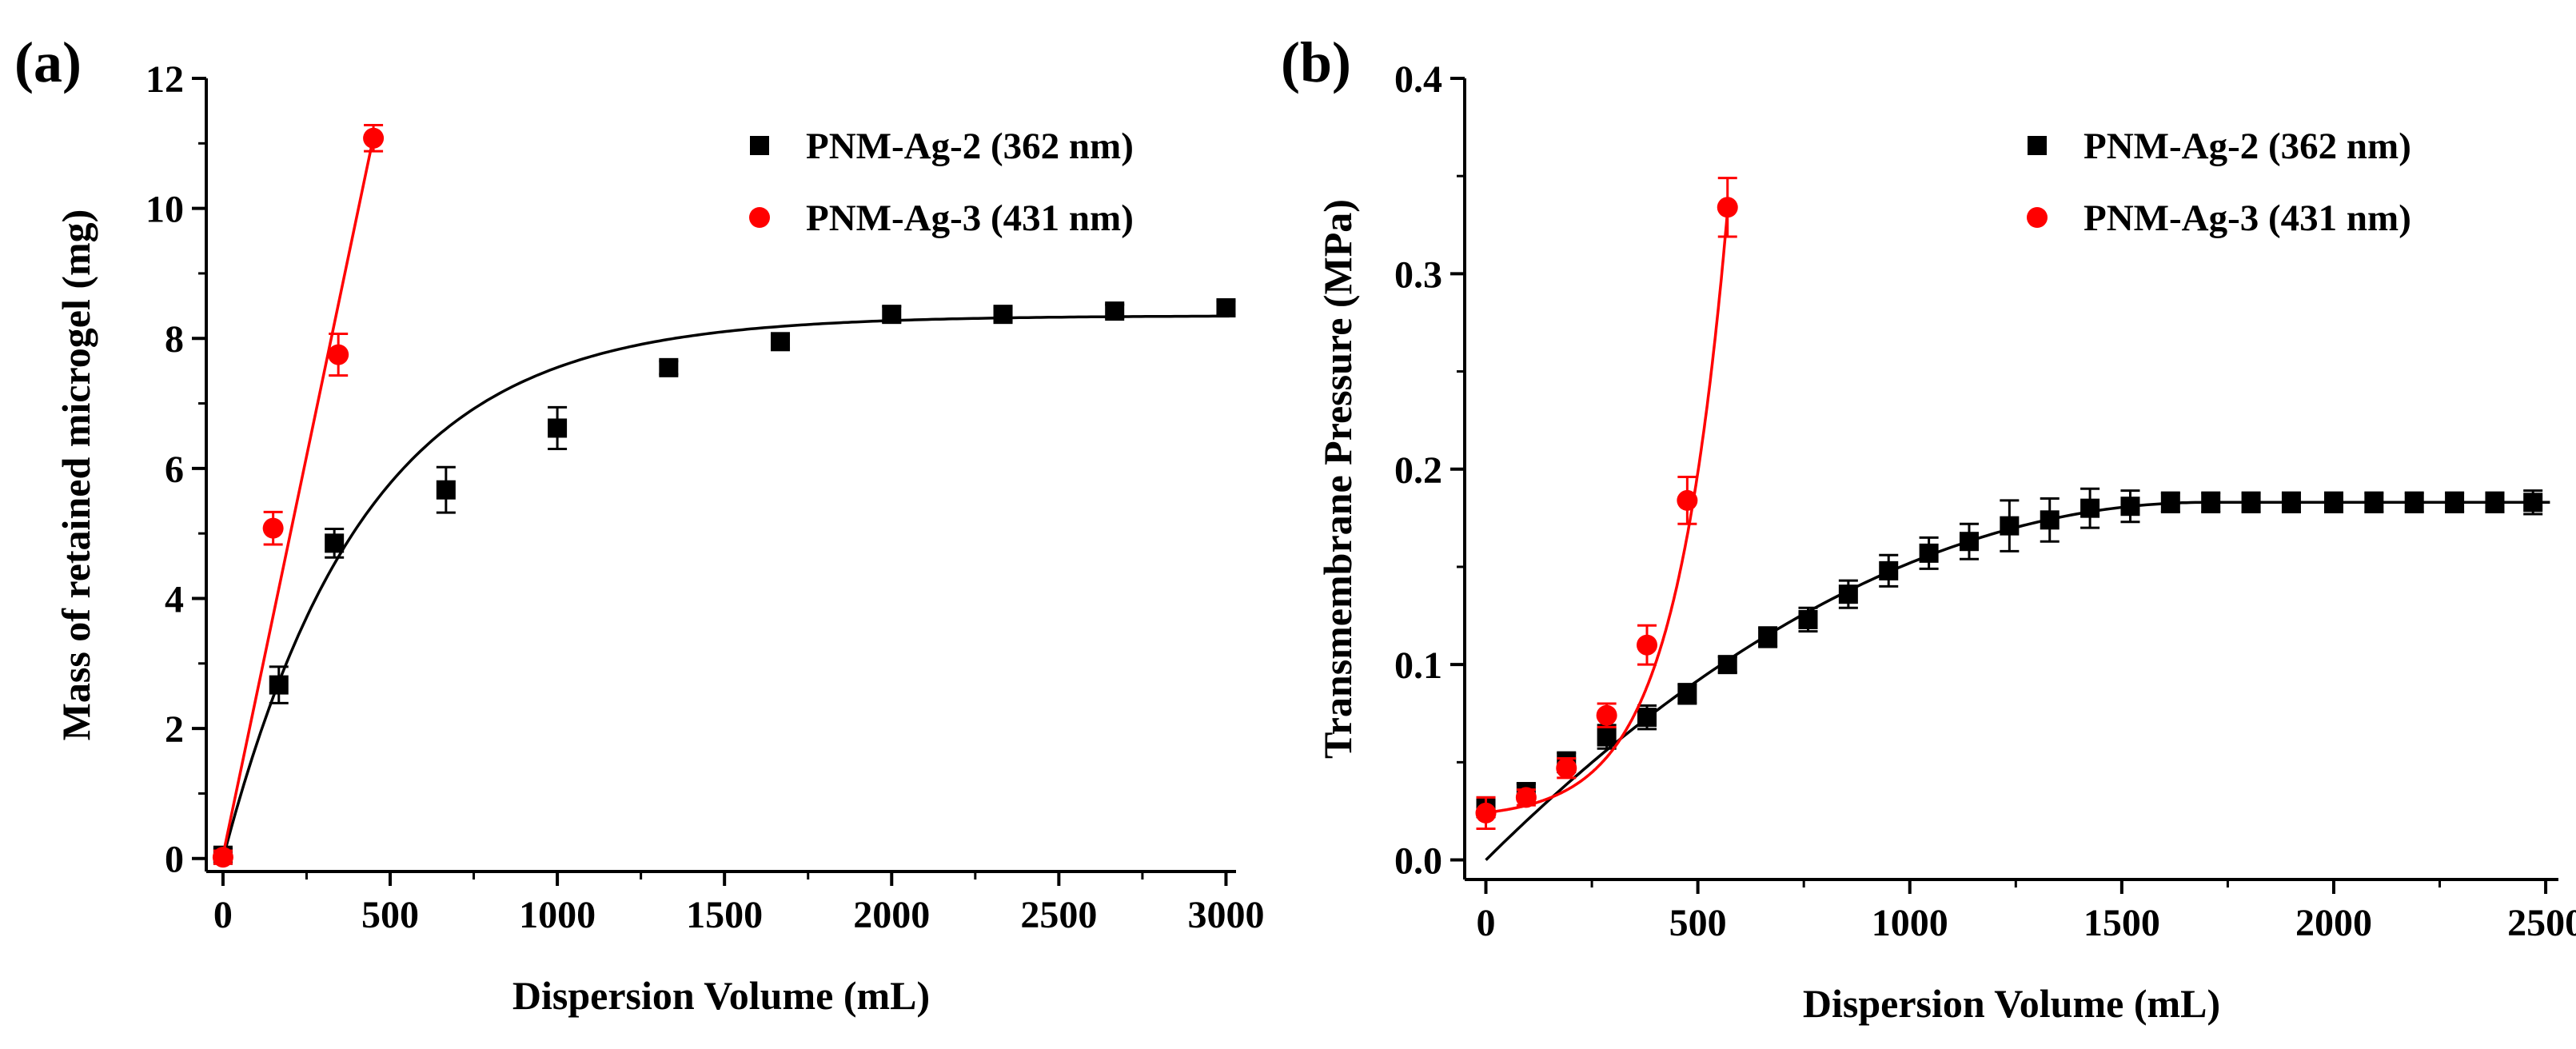 This screenshot has width=2576, height=1049. What do you see at coordinates (1418, 666) in the screenshot?
I see `y-tick-label: 0.1` at bounding box center [1418, 666].